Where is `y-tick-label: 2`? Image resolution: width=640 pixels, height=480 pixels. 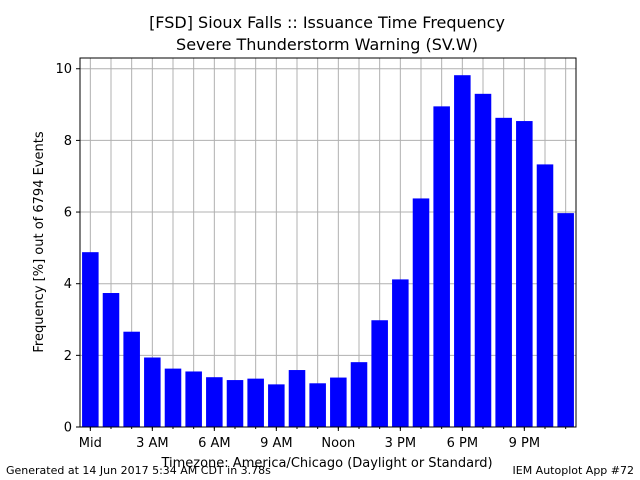 y-tick-label: 2 is located at coordinates (68, 356).